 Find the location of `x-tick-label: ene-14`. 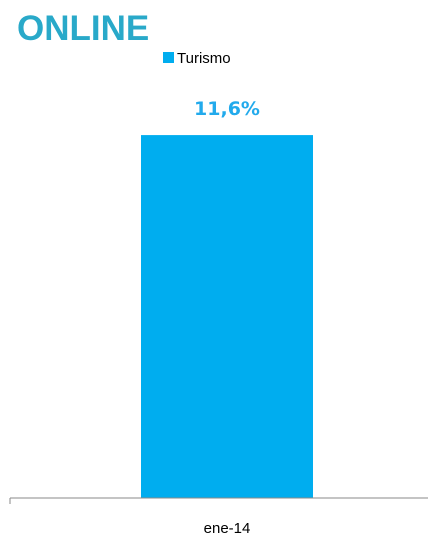

x-tick-label: ene-14 is located at coordinates (227, 528).